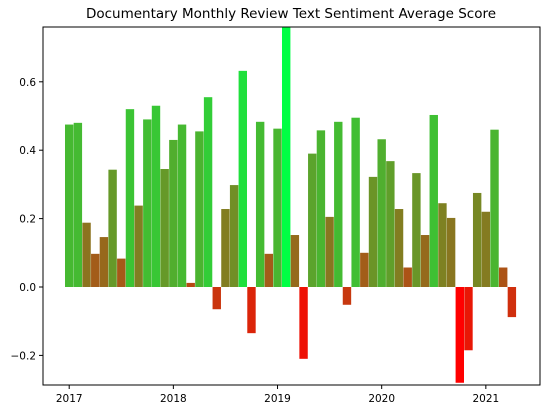 Image resolution: width=546 pixels, height=412 pixels. Describe the element at coordinates (27, 288) in the screenshot. I see `y-tick-label: 0.0` at that location.